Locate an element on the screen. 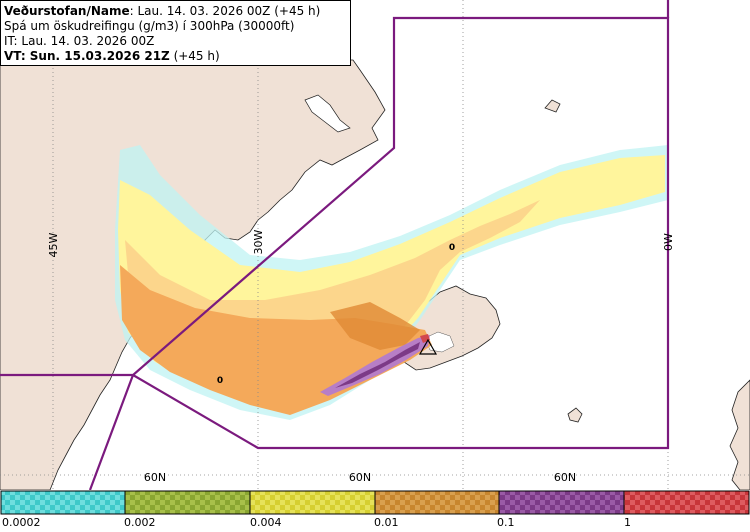 This screenshot has width=750, height=532. lon-label-30w: 30W is located at coordinates (258, 241).